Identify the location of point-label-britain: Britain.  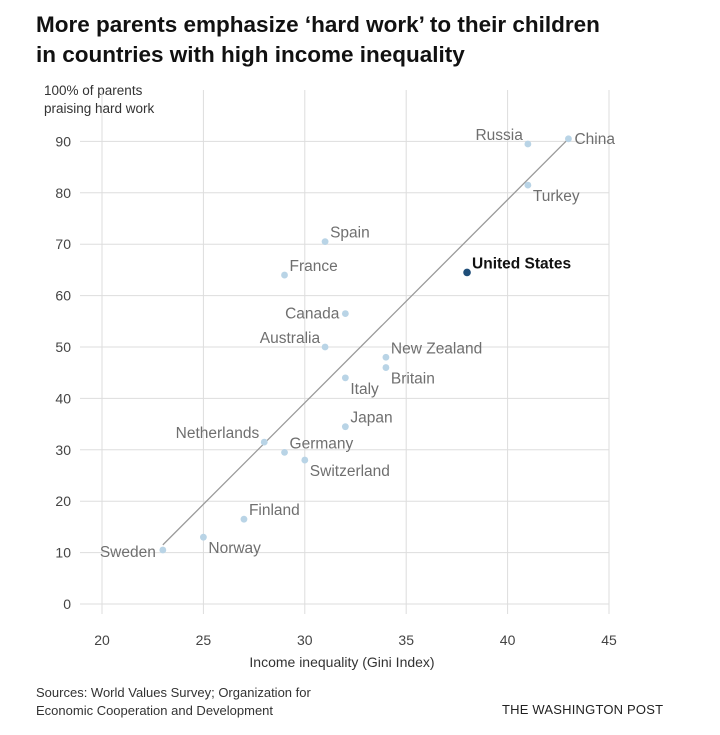
(413, 379).